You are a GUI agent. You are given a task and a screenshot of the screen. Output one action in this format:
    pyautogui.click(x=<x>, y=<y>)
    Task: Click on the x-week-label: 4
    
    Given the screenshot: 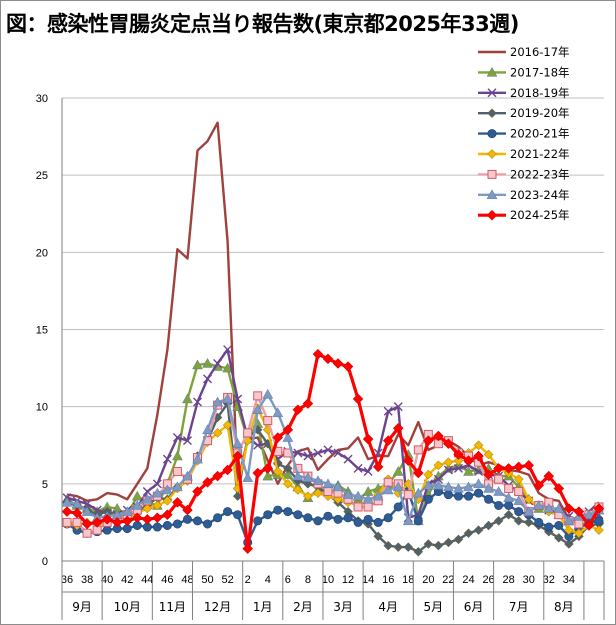 What is the action you would take?
    pyautogui.click(x=268, y=580)
    